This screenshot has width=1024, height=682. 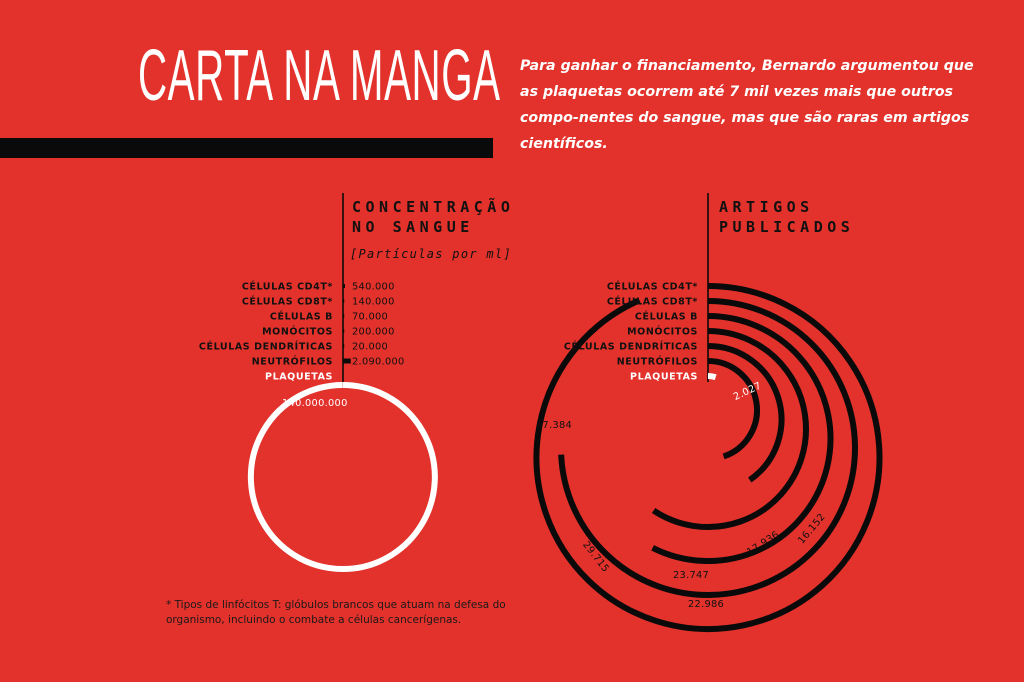 I want to click on value-label: 200.000, so click(x=373, y=332).